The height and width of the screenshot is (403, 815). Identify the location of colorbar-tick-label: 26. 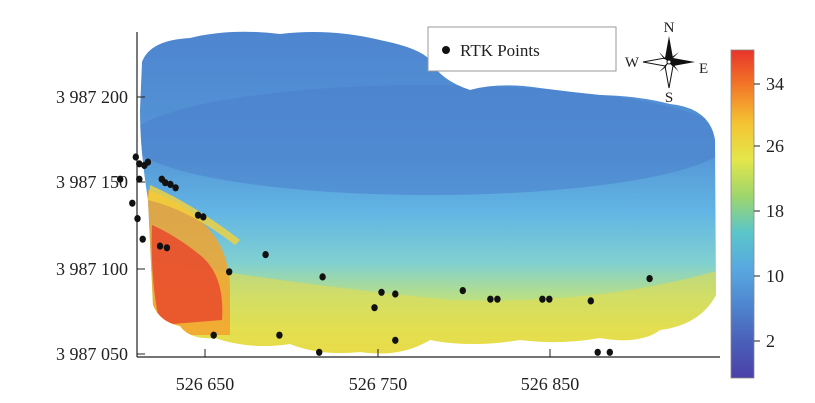
(775, 146).